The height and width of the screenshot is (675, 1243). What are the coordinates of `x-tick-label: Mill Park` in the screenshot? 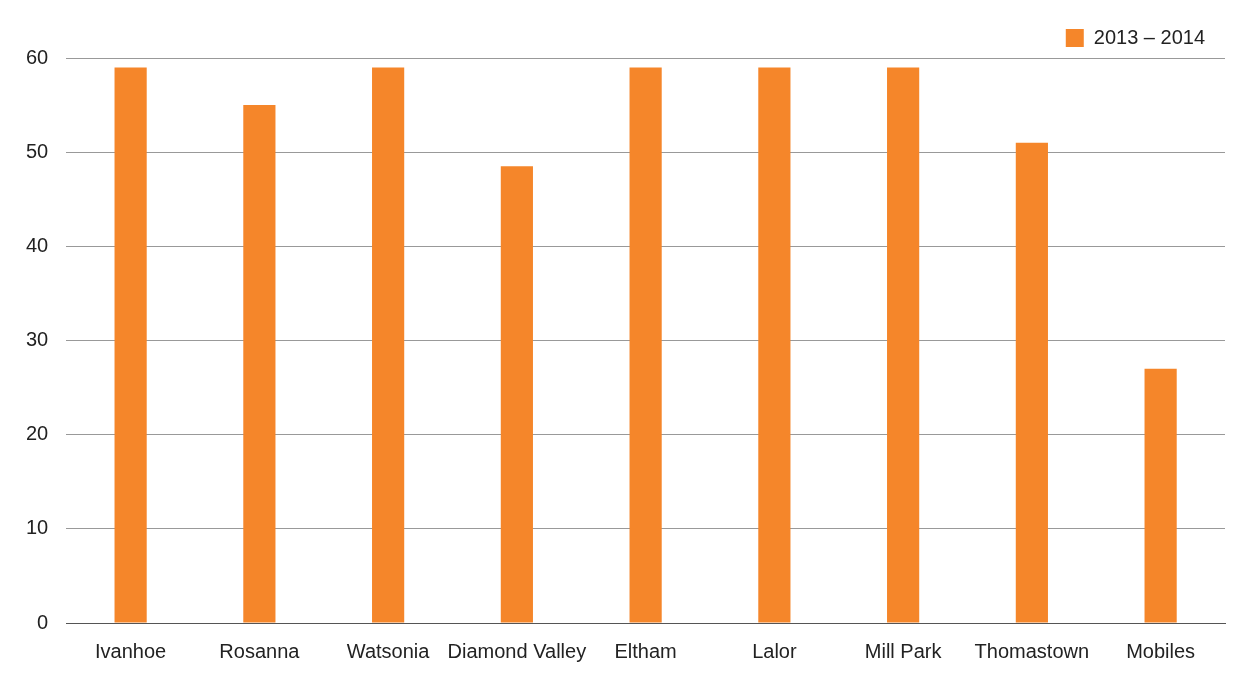 It's located at (903, 650).